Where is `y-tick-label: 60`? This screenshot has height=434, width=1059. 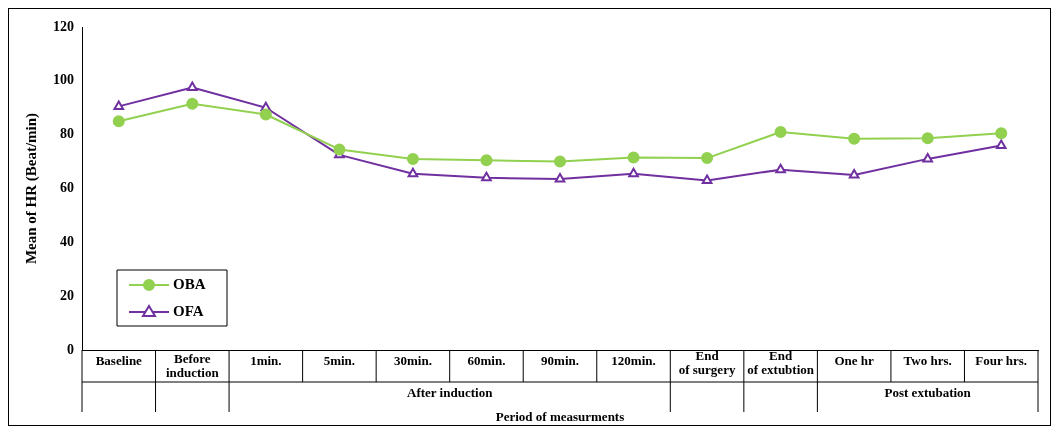
y-tick-label: 60 is located at coordinates (67, 188).